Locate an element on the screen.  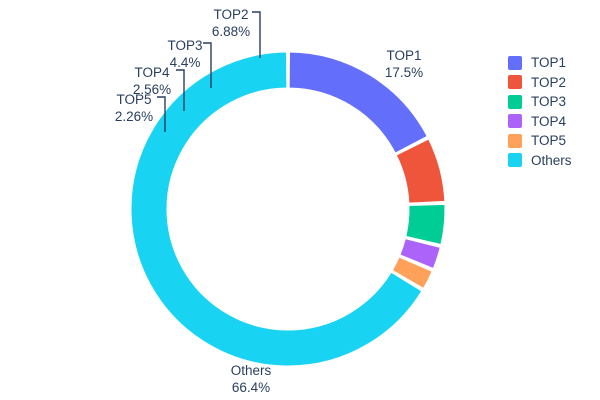
legend-item-top2: TOP2 is located at coordinates (551, 83).